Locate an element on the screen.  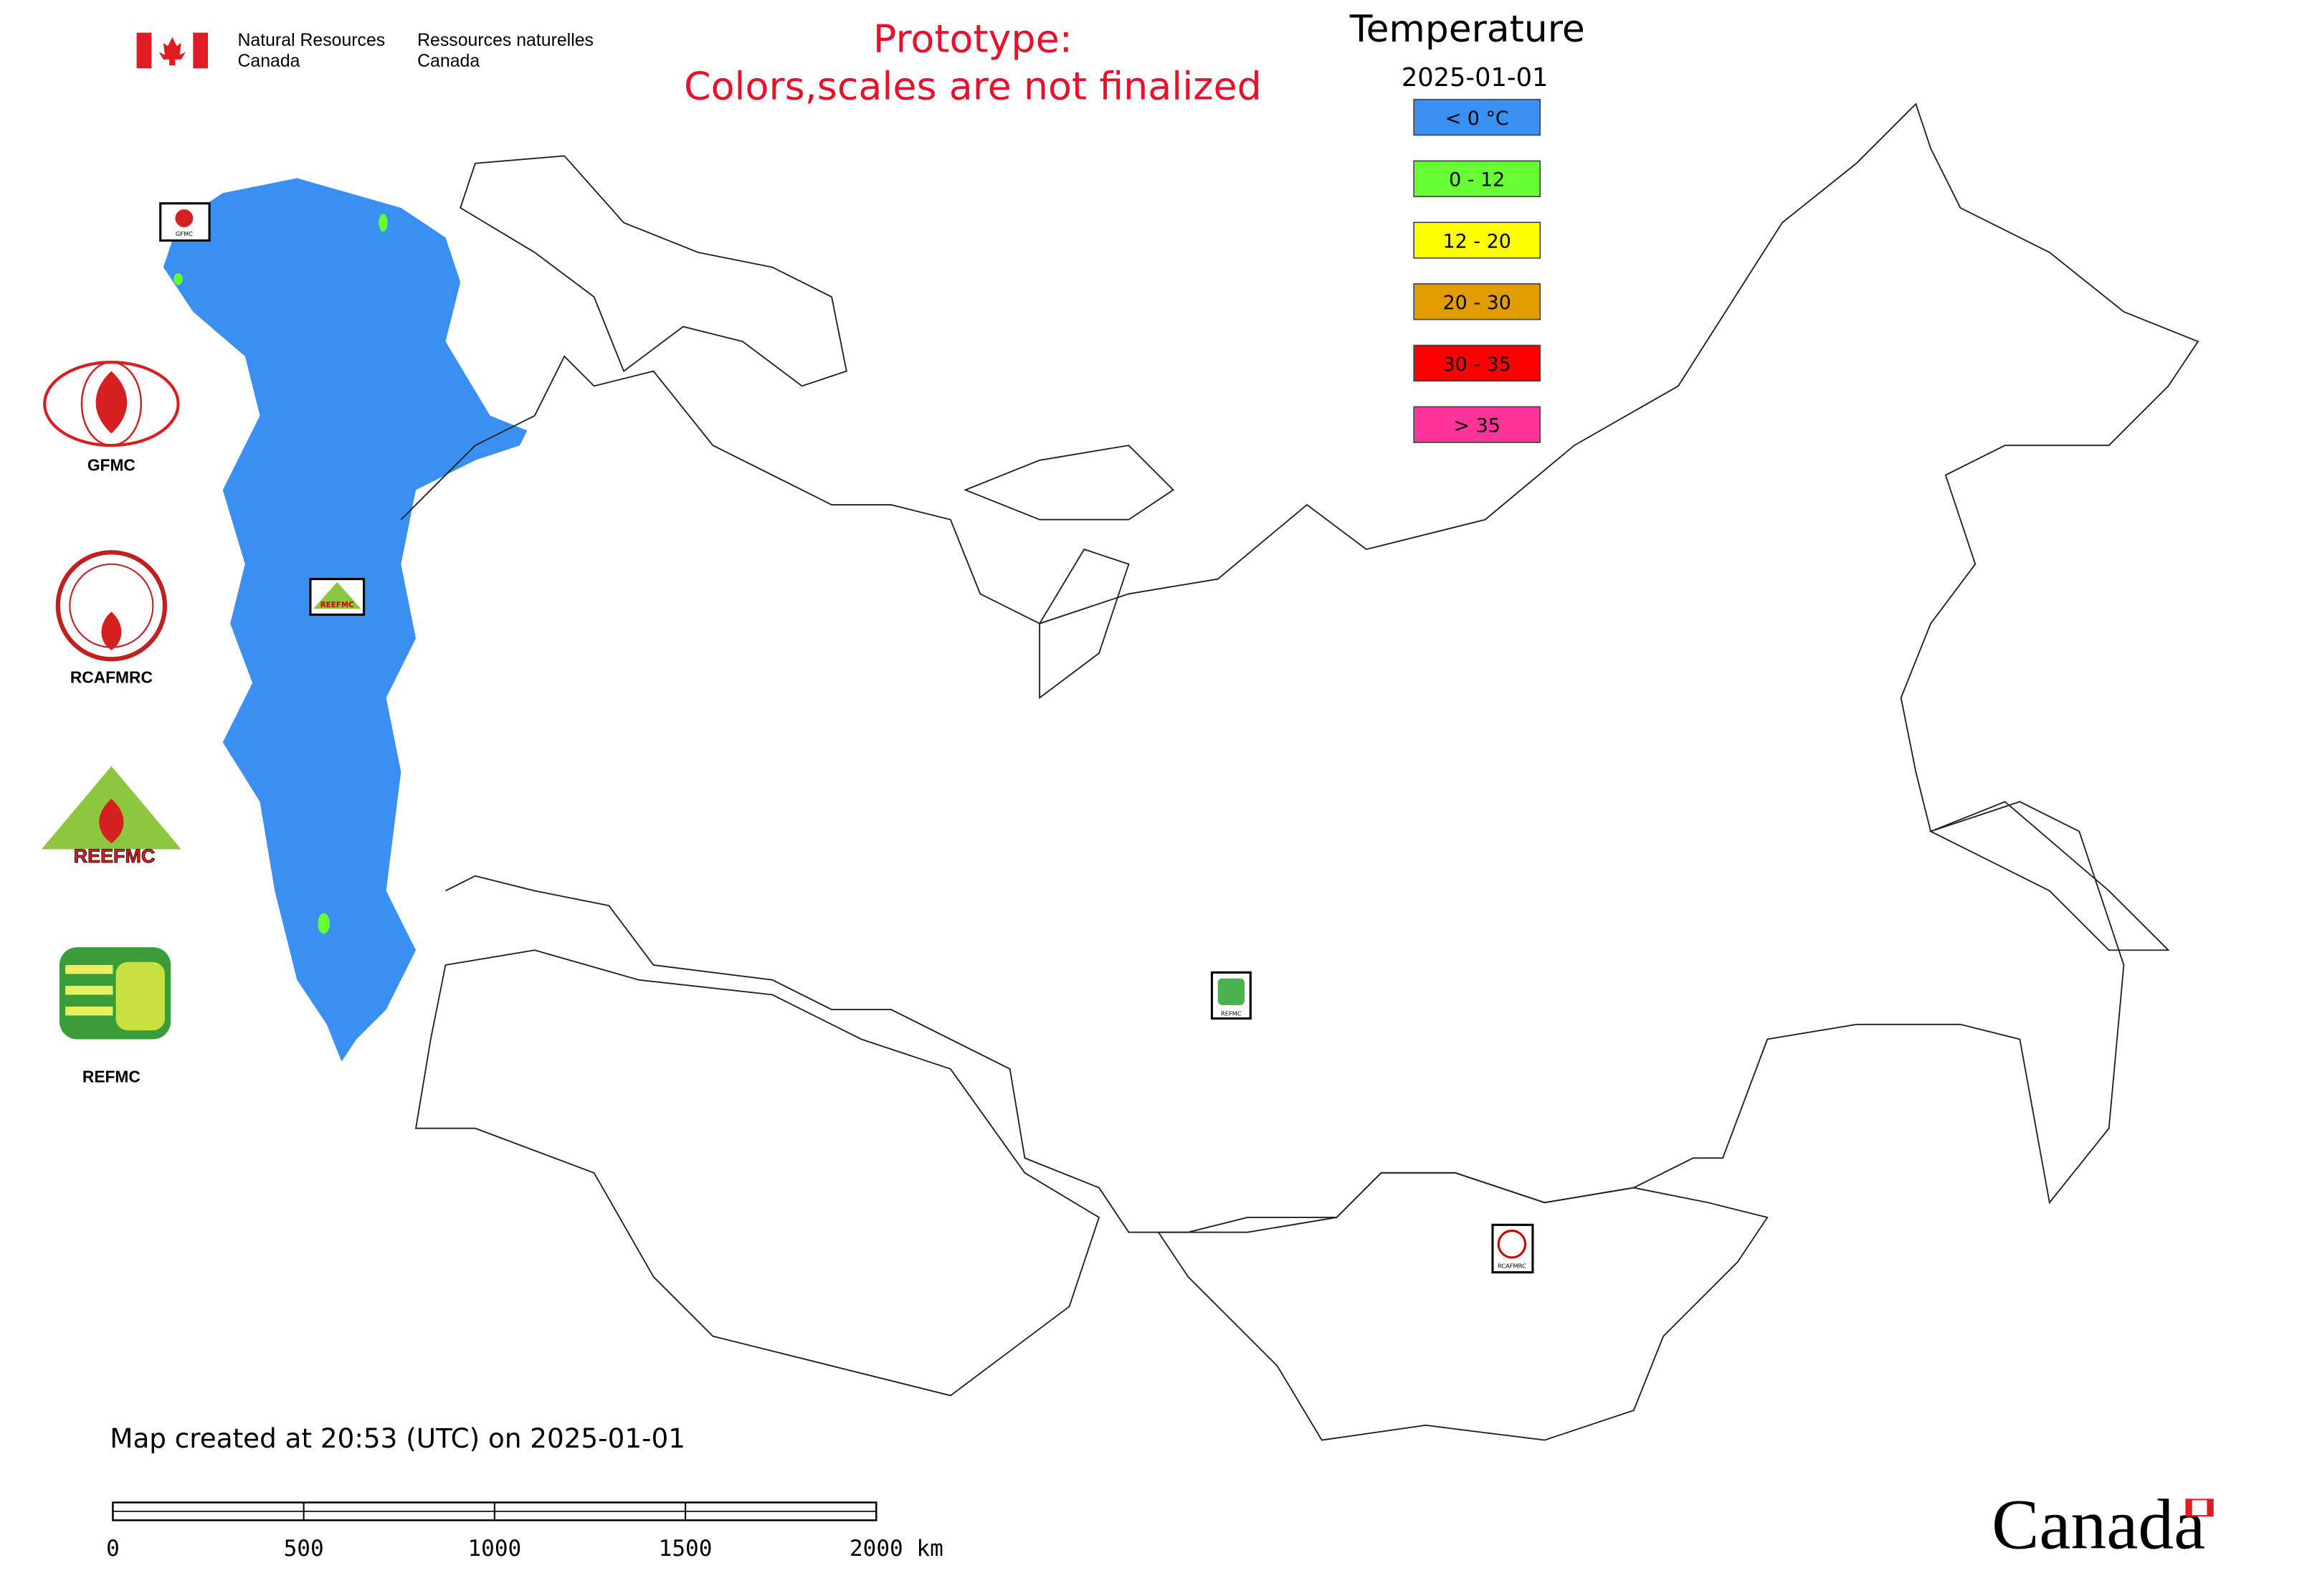
legend: < 0 °C 0 - 12 12 - 20 20 - 30 30 - 35 > 35 is located at coordinates (1477, 270).